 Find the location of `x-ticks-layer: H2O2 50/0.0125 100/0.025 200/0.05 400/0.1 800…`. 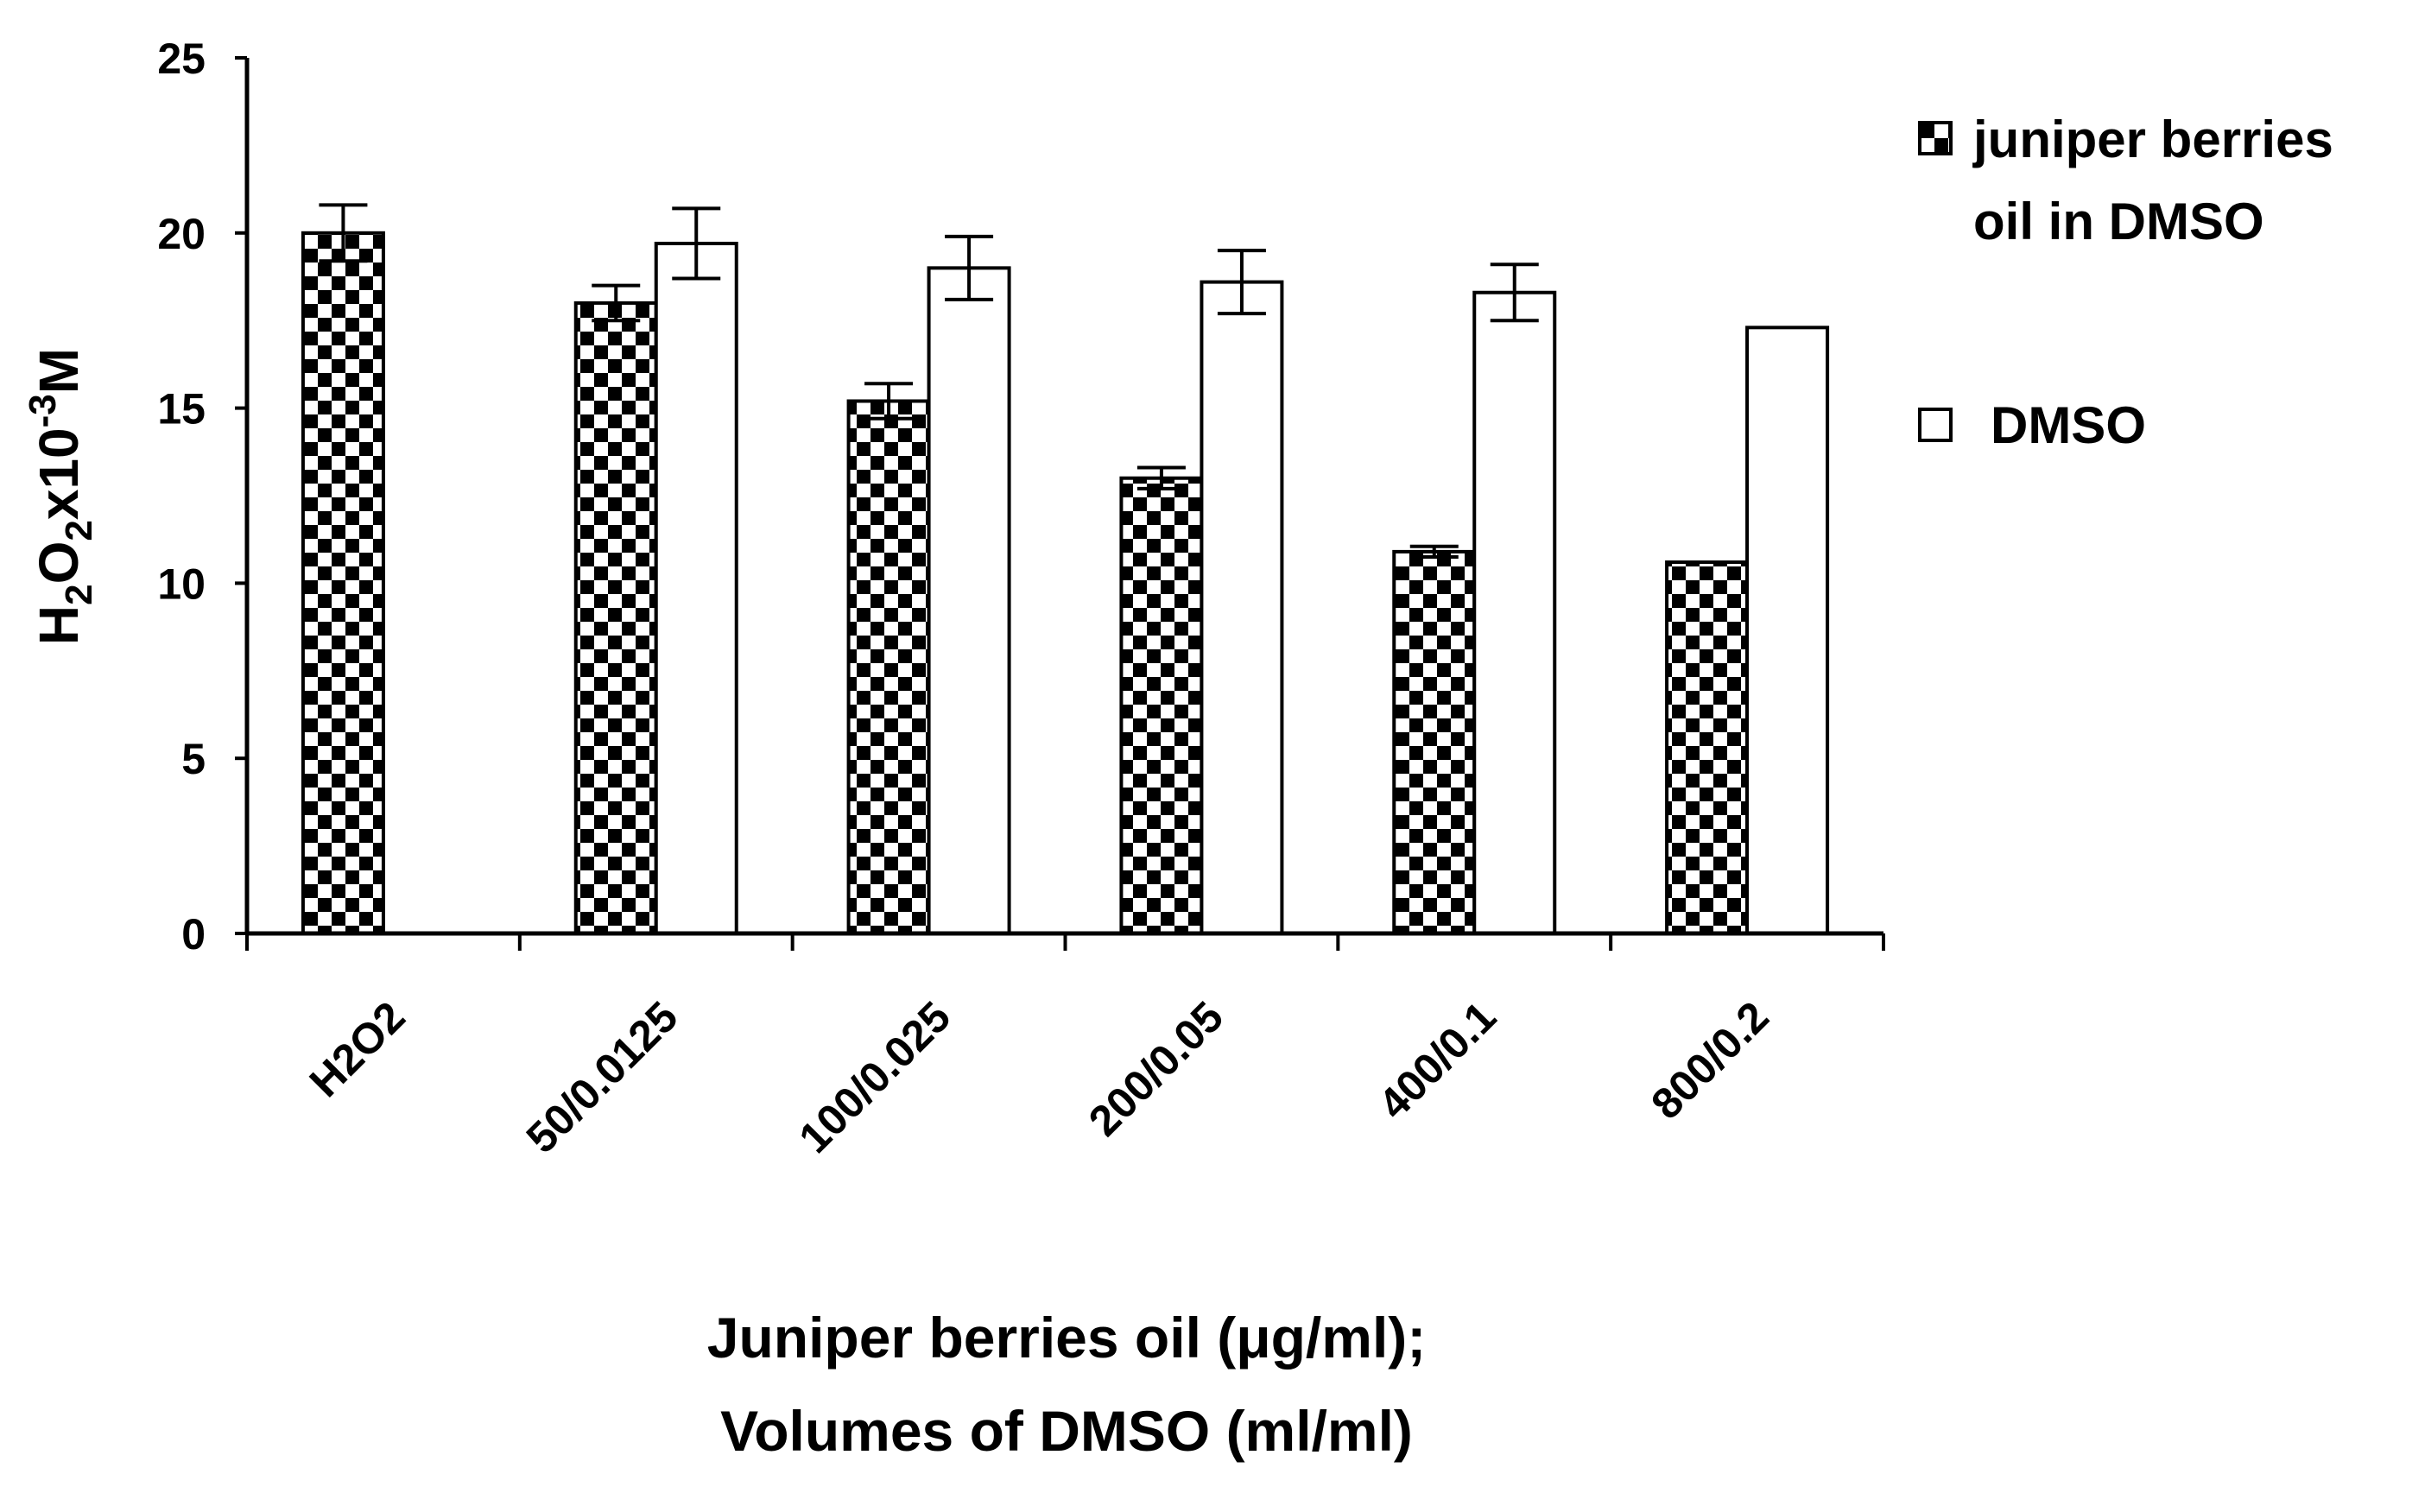

x-ticks-layer: H2O2 50/0.0125 100/0.025 200/0.05 400/0.1 800… is located at coordinates (1065, 1047).